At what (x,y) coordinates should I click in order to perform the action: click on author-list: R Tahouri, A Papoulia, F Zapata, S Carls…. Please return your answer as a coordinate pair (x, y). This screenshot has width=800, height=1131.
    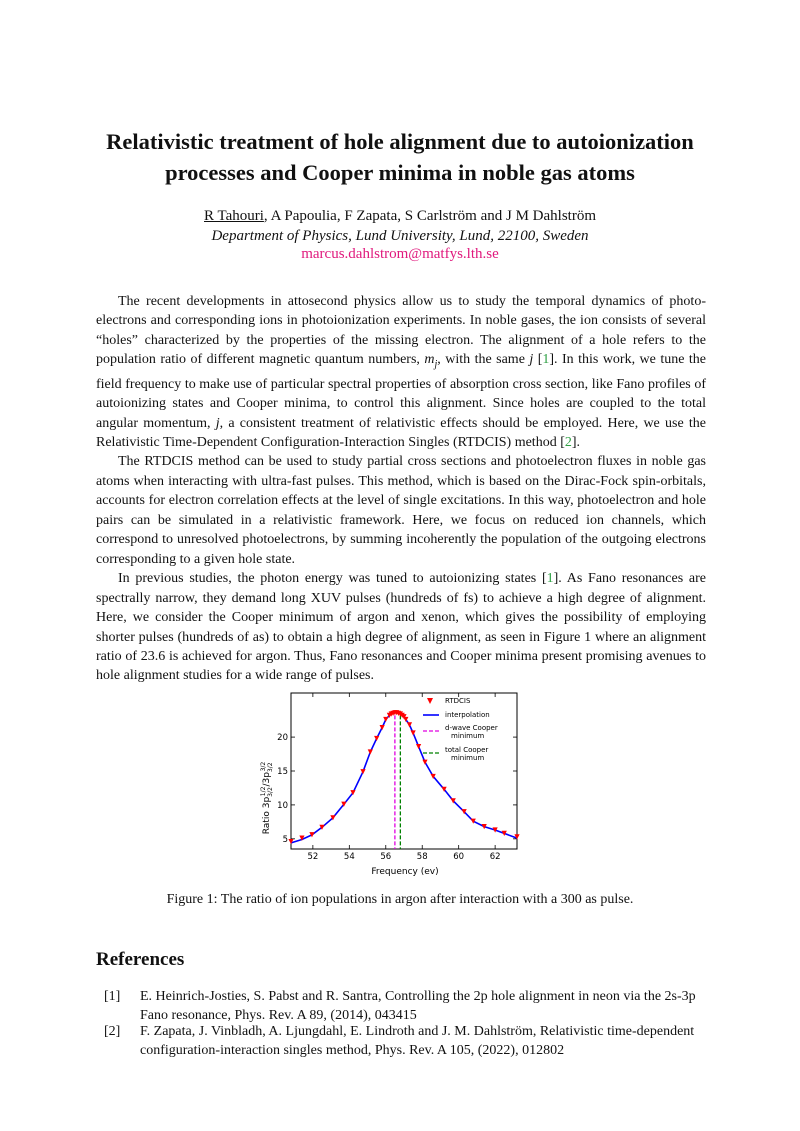
    Looking at the image, I should click on (400, 216).